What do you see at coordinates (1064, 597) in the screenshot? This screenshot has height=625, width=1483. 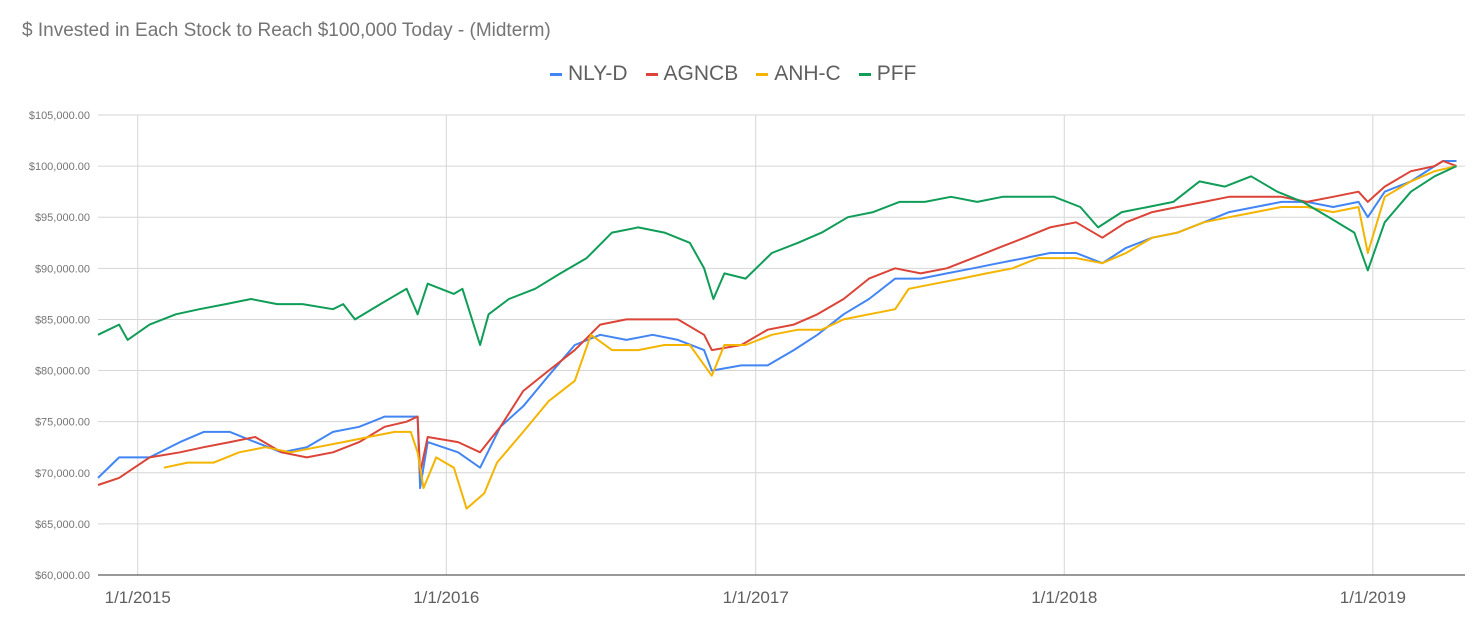 I see `x-tick-label: 1/1/2018` at bounding box center [1064, 597].